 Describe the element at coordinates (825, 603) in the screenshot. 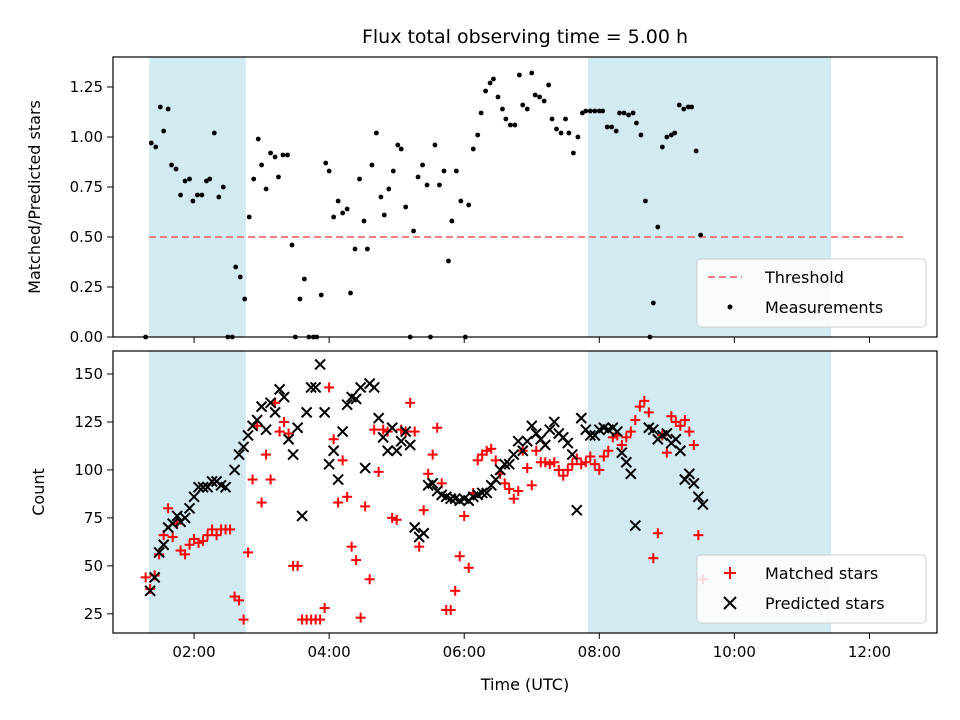

I see `legend-predicted-label: Predicted stars` at that location.